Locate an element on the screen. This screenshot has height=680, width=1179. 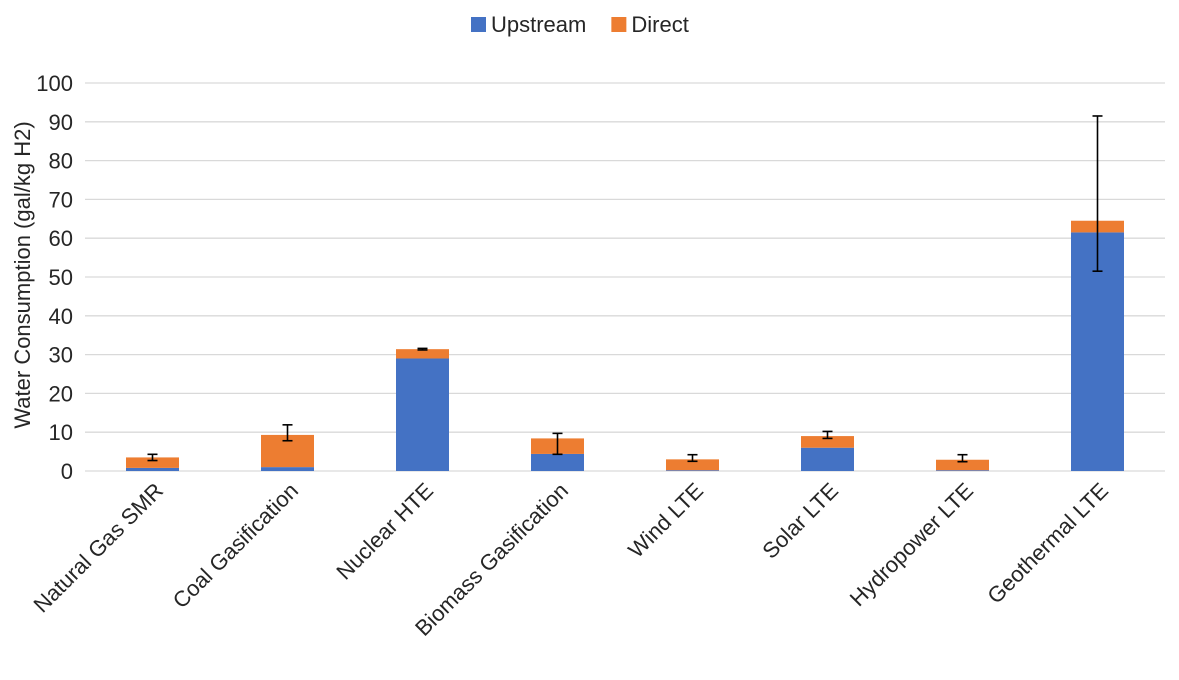
x-tick-label: Solar LTE is located at coordinates (800, 521).